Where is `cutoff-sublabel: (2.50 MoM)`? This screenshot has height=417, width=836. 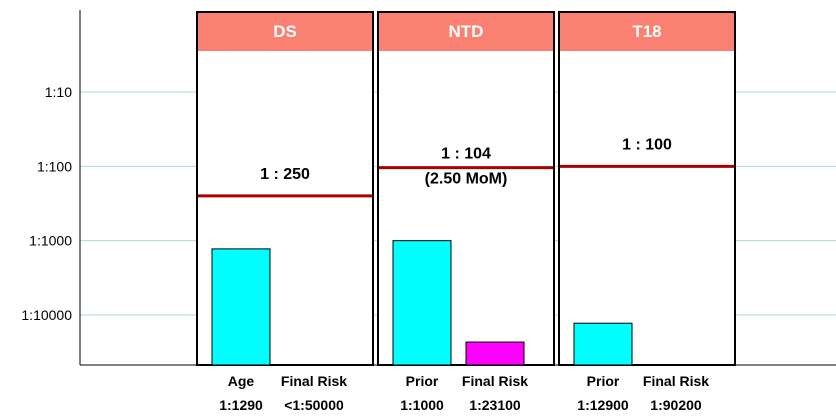
cutoff-sublabel: (2.50 MoM) is located at coordinates (466, 179).